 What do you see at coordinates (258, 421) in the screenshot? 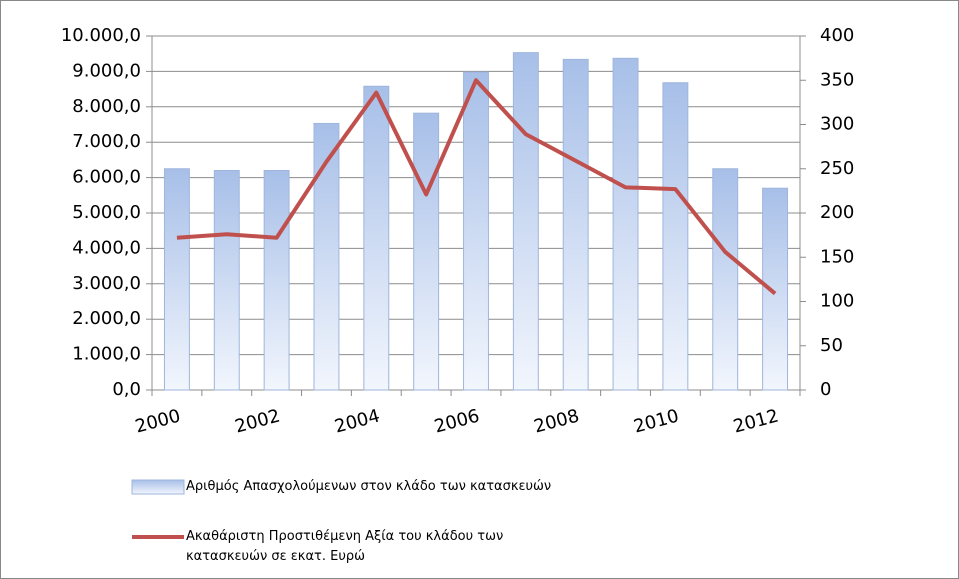
I see `x-tick-label: 2002` at bounding box center [258, 421].